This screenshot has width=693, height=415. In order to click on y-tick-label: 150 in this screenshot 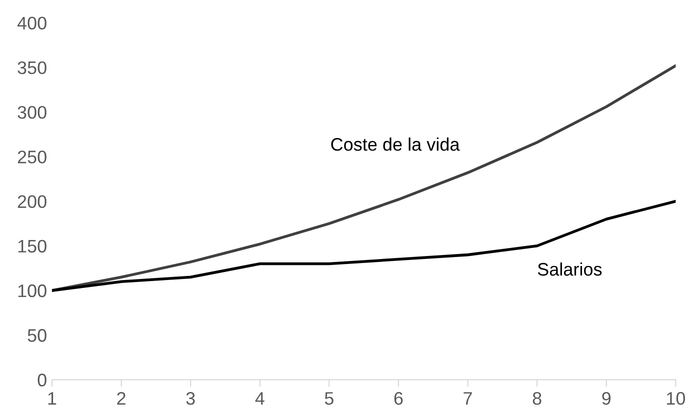, I will do `click(32, 246)`.